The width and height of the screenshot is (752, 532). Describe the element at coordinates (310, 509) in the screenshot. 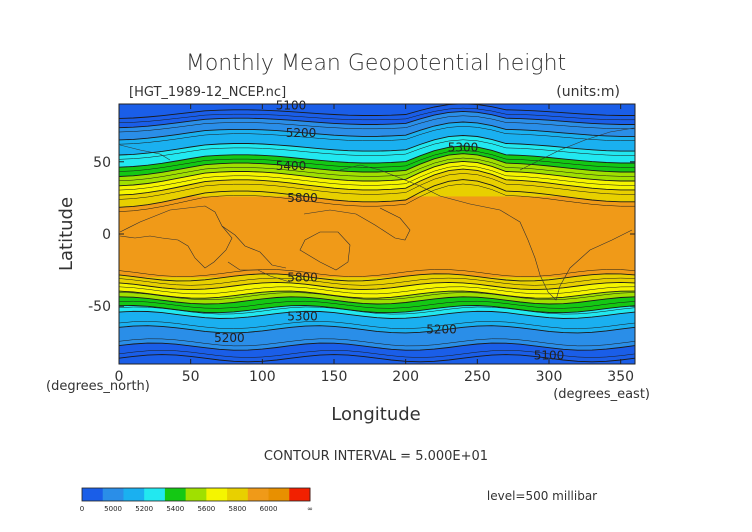

I see `colorbar-tick-label: ∞` at that location.